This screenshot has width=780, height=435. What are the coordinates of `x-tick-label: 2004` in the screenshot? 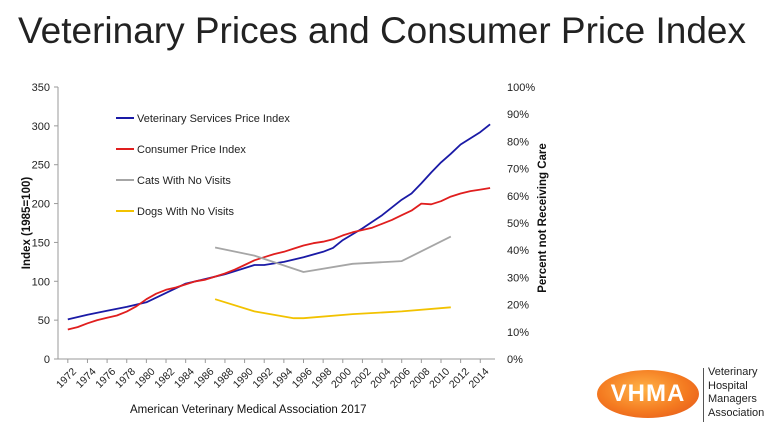 It's located at (380, 378).